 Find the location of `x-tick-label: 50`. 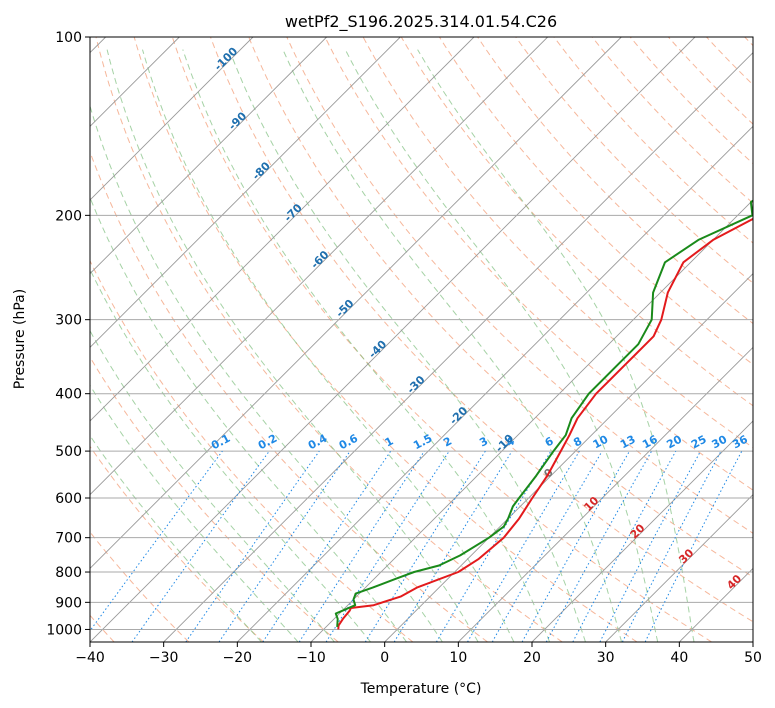

x-tick-label: 50 is located at coordinates (753, 658).